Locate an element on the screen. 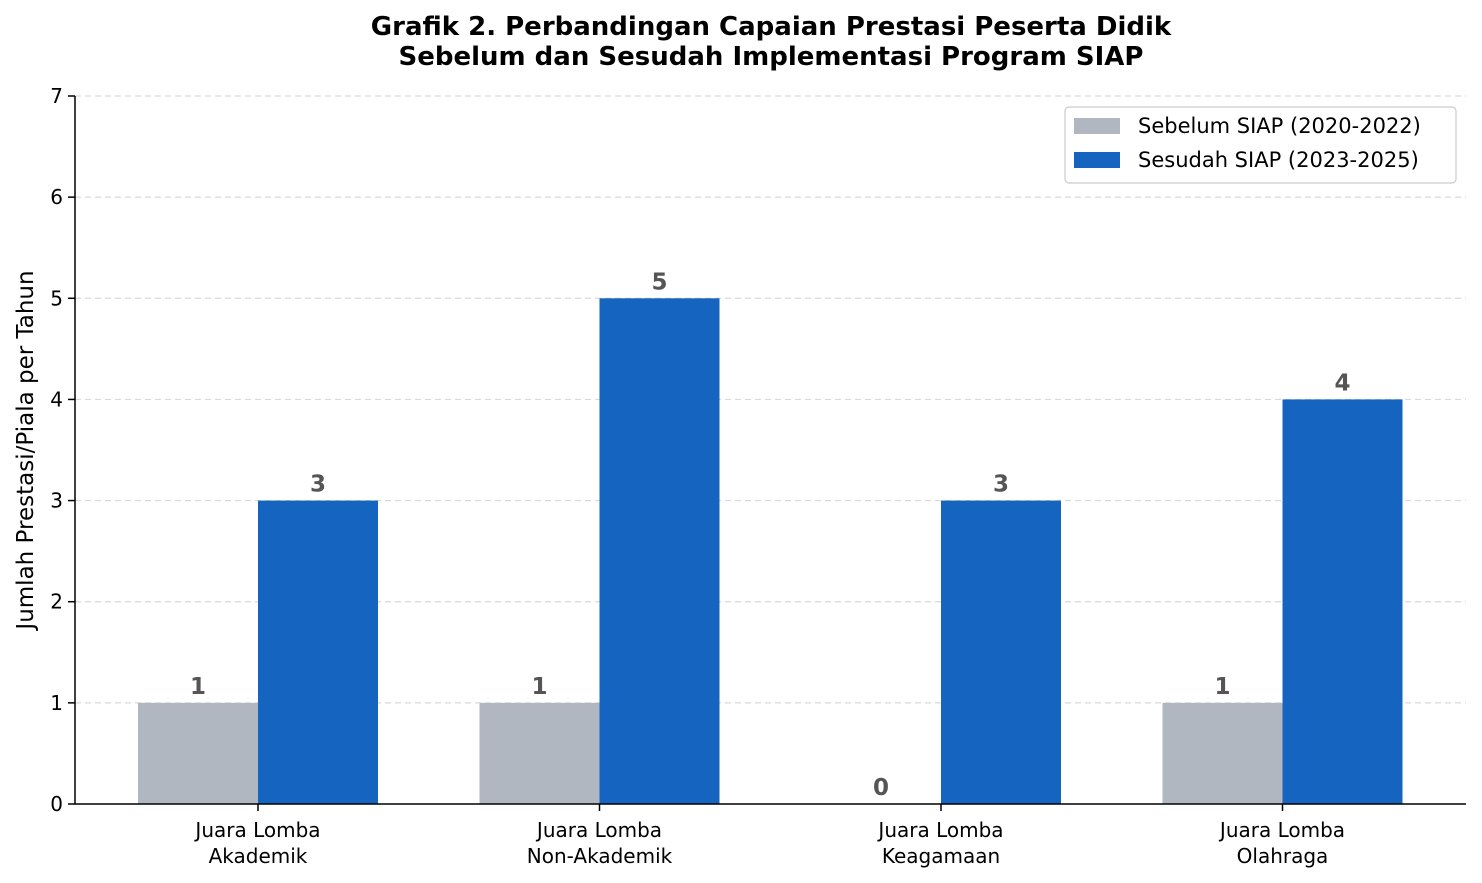  y-tick-label-2: 2 is located at coordinates (56, 602).